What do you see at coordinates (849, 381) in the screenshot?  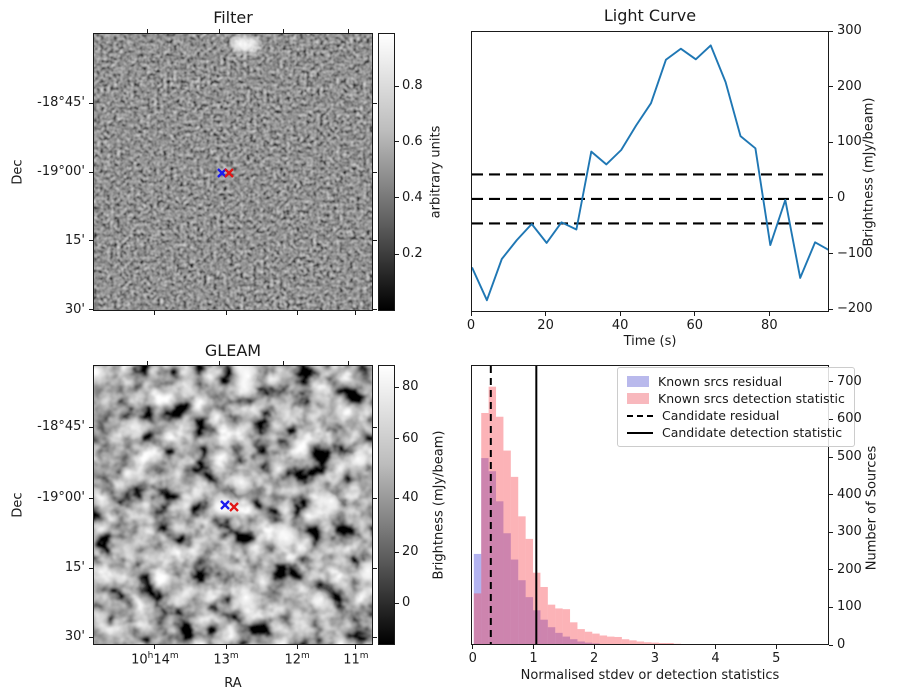 I see `count-tick-label: 700` at bounding box center [849, 381].